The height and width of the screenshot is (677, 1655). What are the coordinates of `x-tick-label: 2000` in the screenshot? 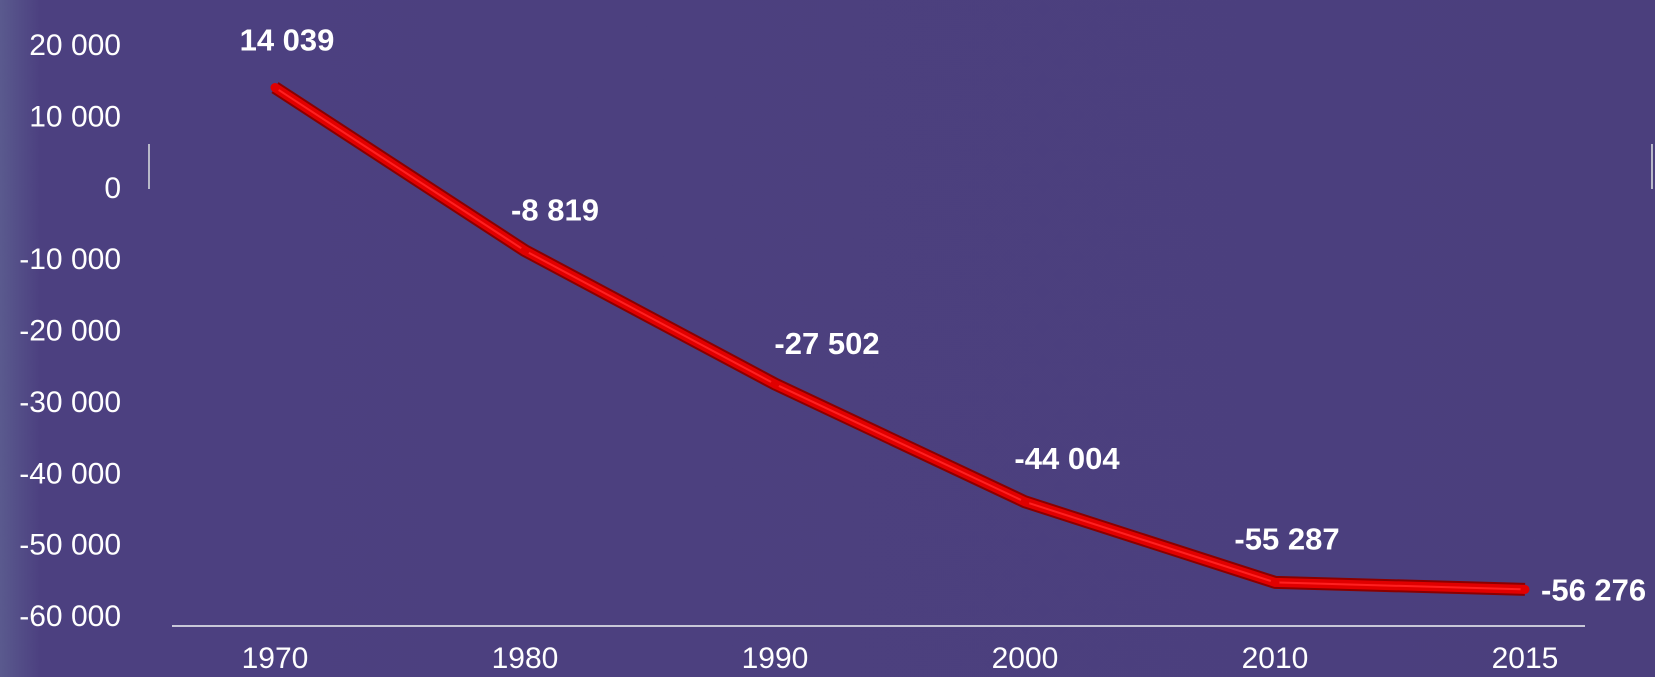 It's located at (1025, 657).